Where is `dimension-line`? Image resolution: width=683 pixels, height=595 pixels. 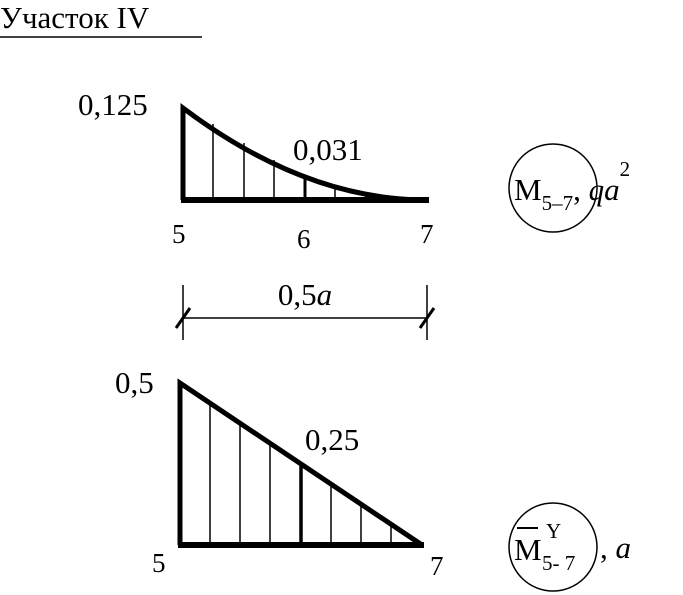
dimension-line is located at coordinates (305, 312).